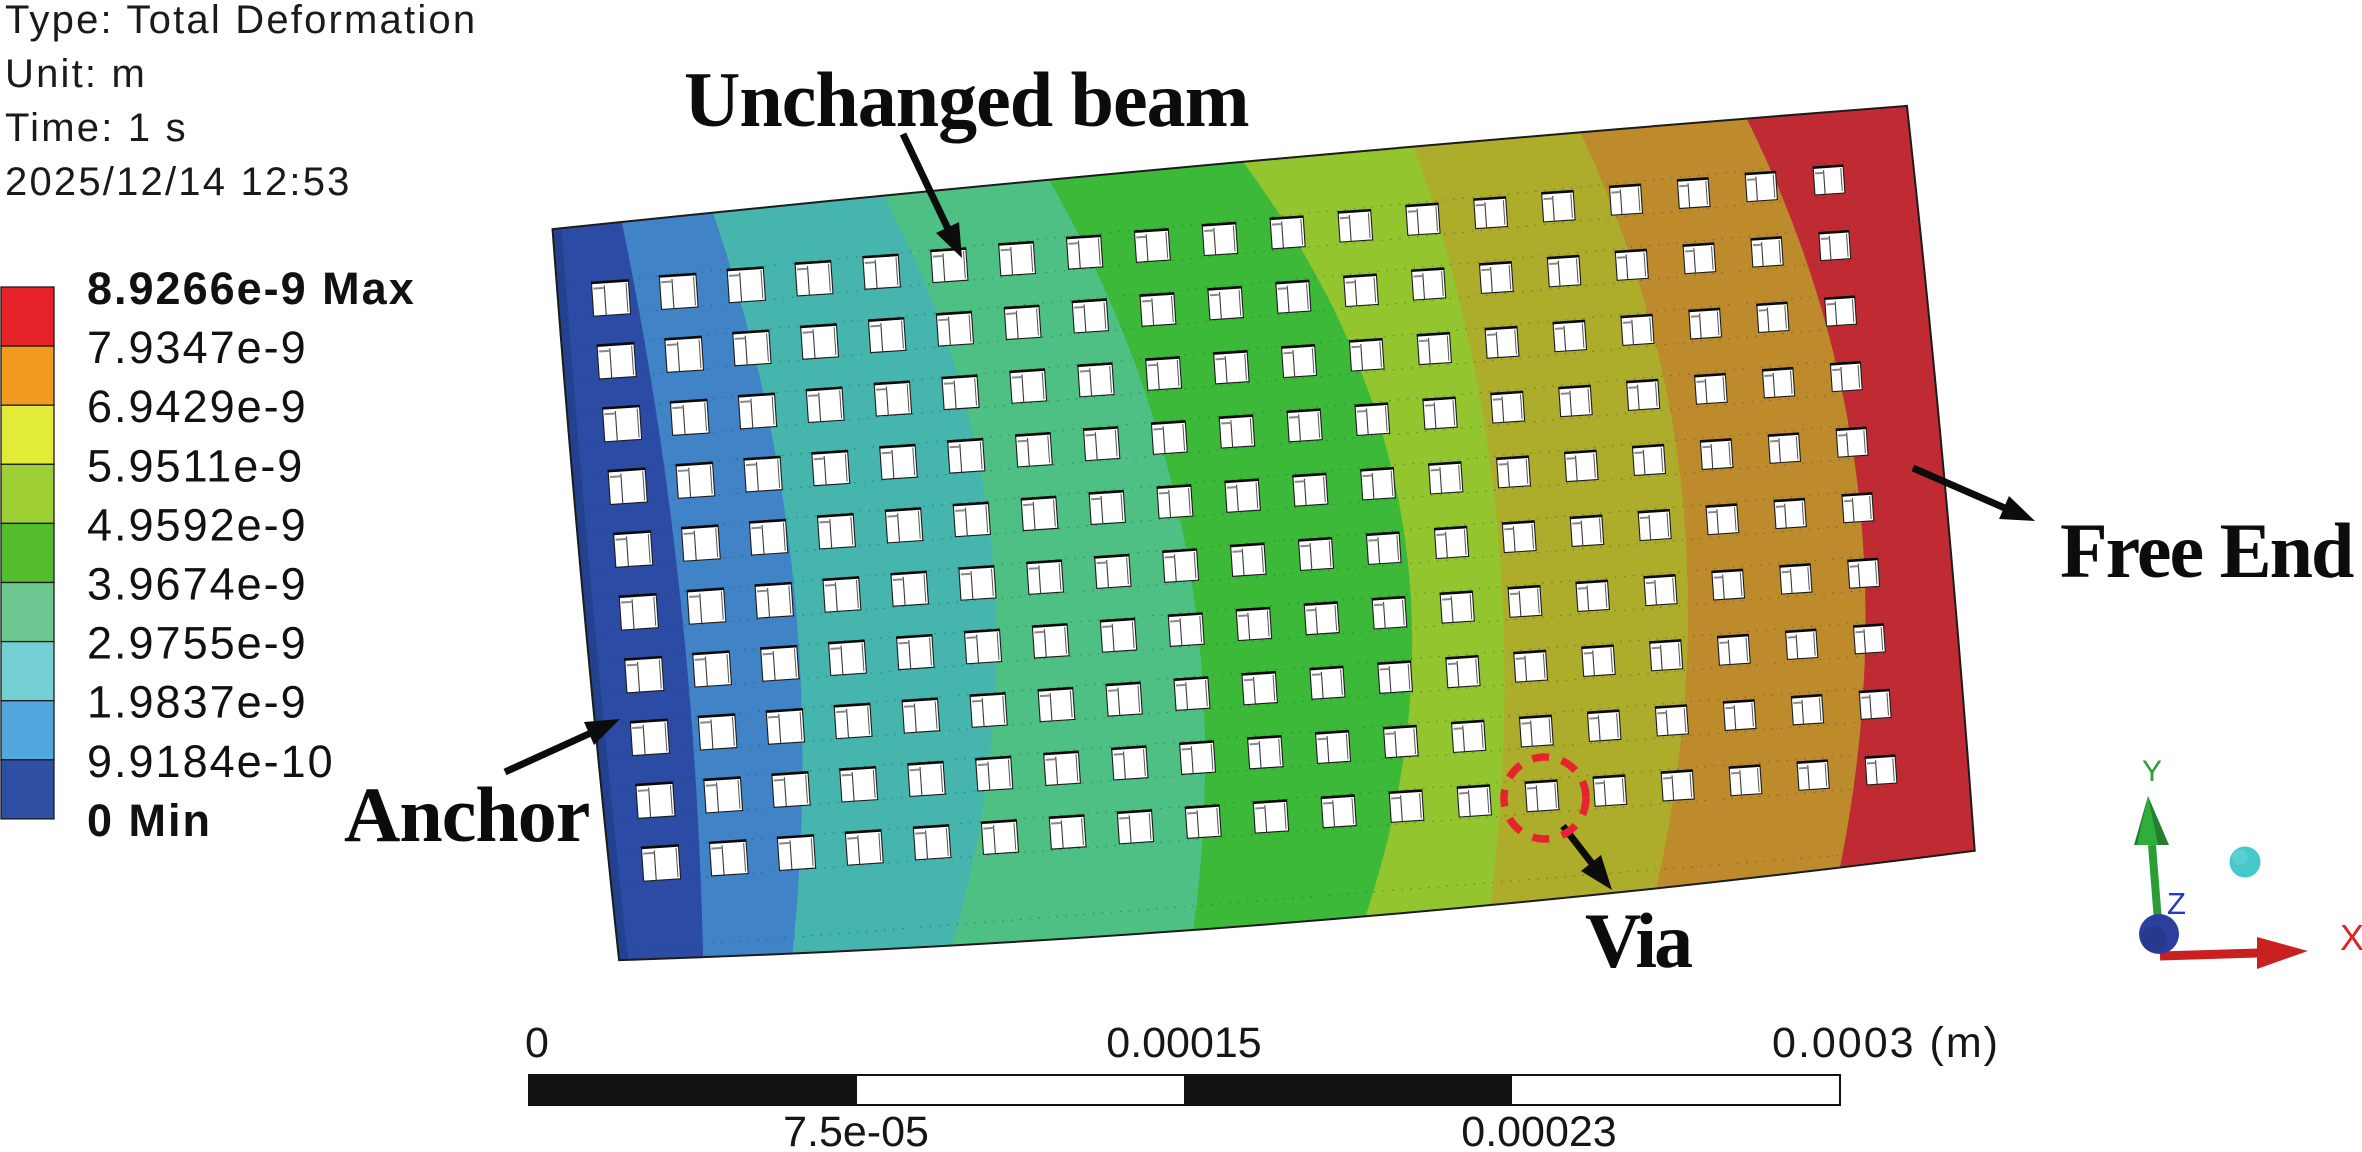 This screenshot has width=2362, height=1152. I want to click on svg-text: Type: Total Deformation, so click(241, 21).